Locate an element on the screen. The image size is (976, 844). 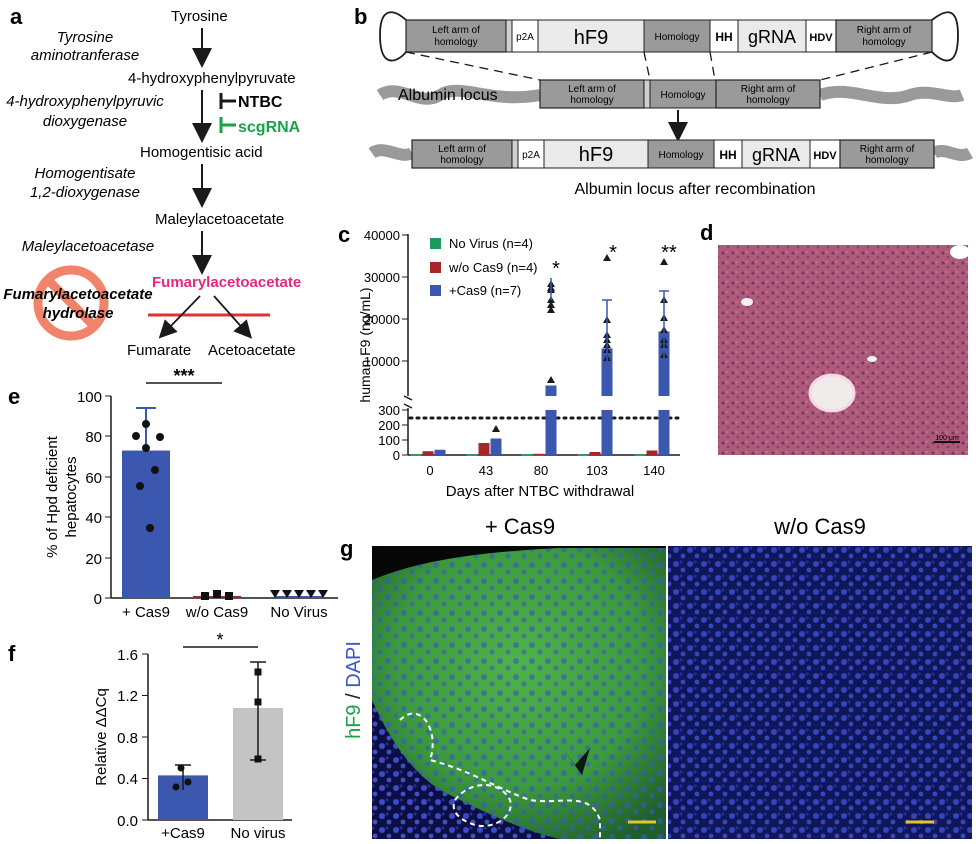
donor-right-arm-2: homology is located at coordinates (883, 42).